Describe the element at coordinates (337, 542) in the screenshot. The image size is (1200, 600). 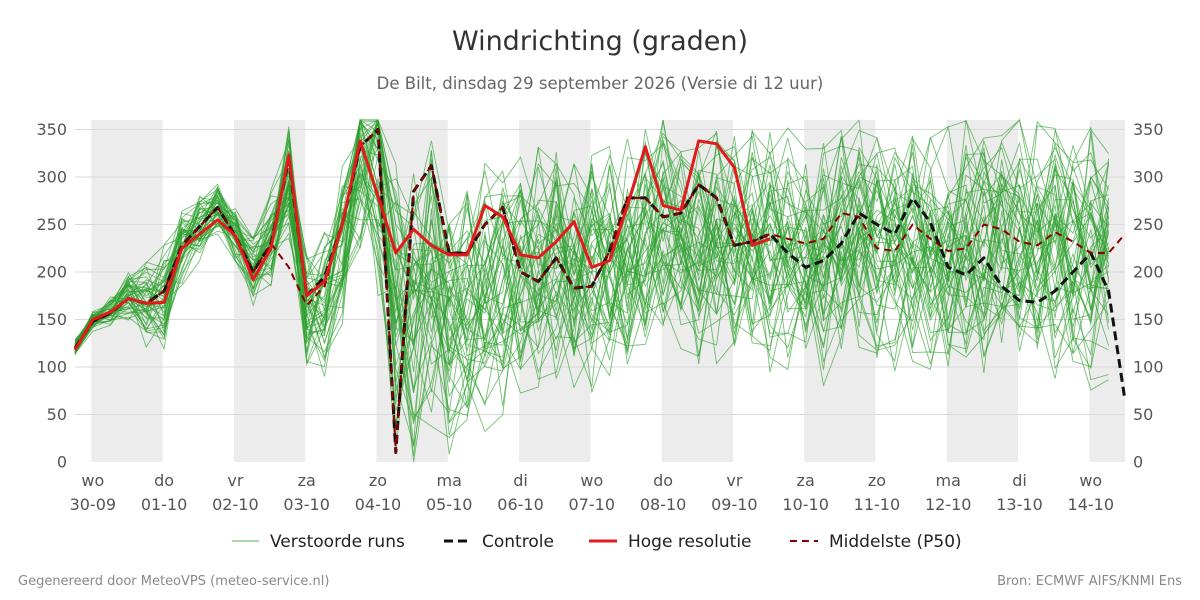
I see `legend-label-ensemble: Verstoorde runs` at that location.